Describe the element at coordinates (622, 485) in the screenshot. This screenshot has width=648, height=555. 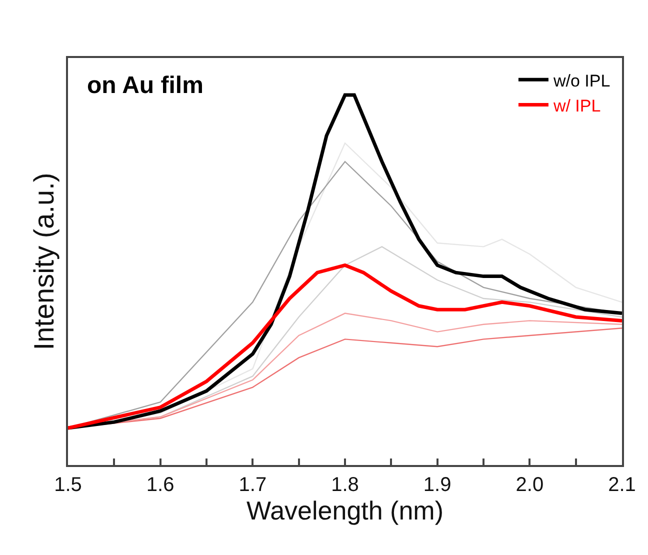
I see `x-tick-label: 2.1` at that location.